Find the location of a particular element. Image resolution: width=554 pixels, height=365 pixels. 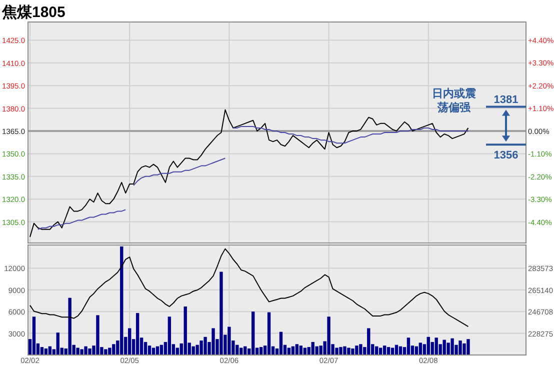

legend-label: 1356 is located at coordinates (506, 156).